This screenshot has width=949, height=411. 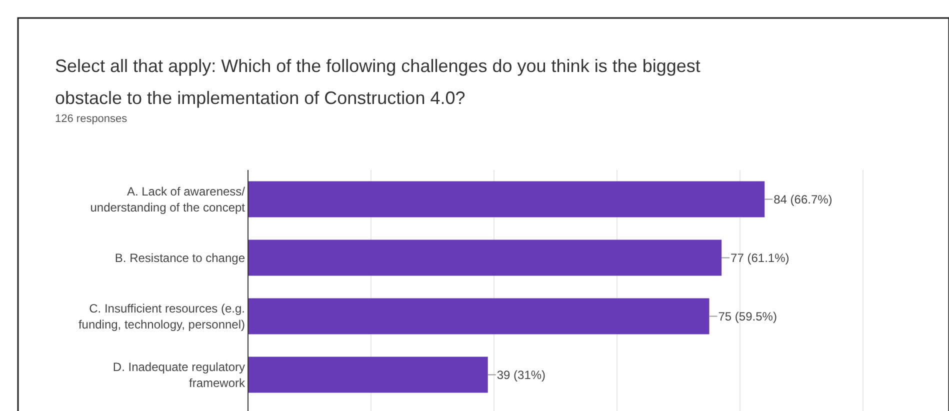 I want to click on data-label: 75 (59.5%), so click(x=747, y=316).